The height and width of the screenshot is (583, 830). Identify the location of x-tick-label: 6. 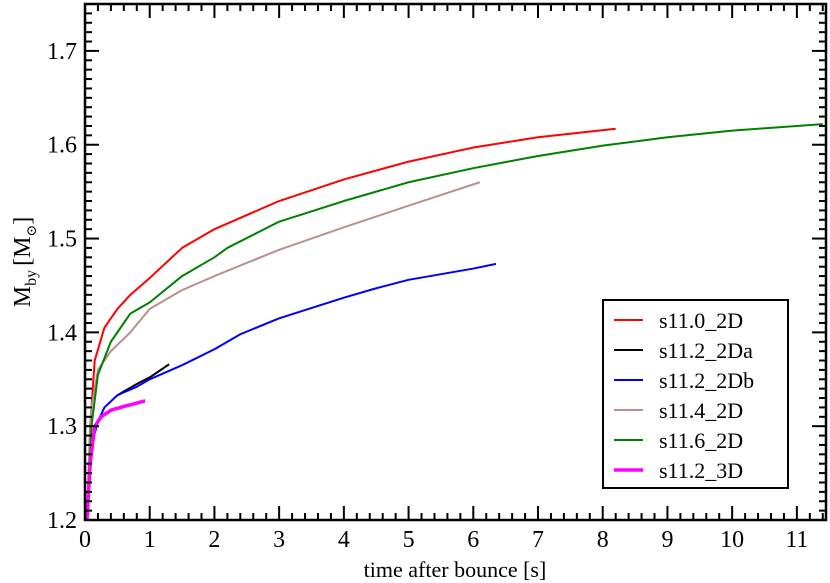
(473, 540).